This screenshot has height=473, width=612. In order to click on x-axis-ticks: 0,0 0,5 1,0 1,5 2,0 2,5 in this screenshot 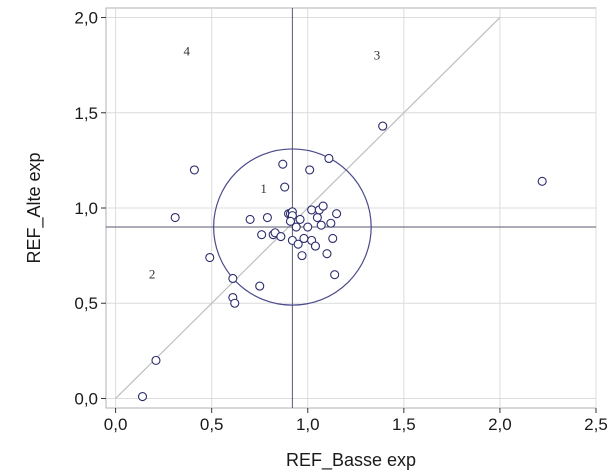, I will do `click(356, 421)`.